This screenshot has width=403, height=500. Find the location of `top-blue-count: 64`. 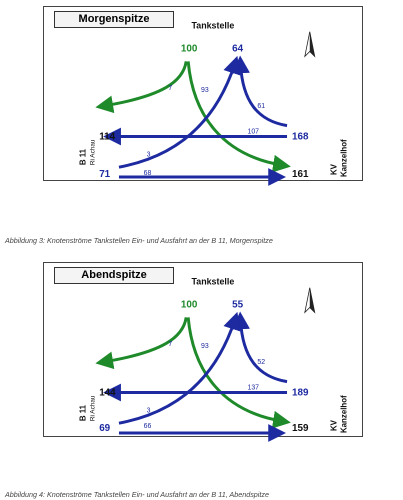

top-blue-count: 64 is located at coordinates (237, 48).